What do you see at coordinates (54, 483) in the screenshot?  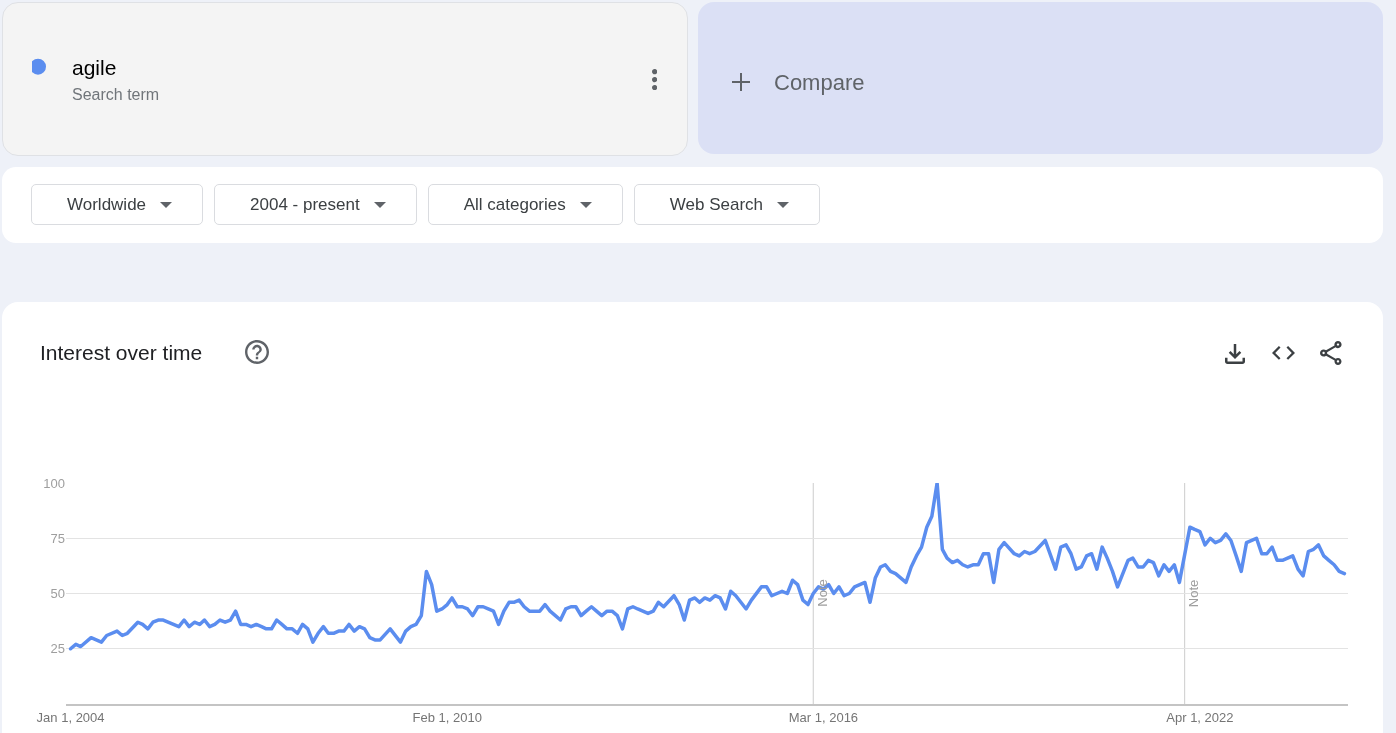 I see `y-tick-label: 100` at bounding box center [54, 483].